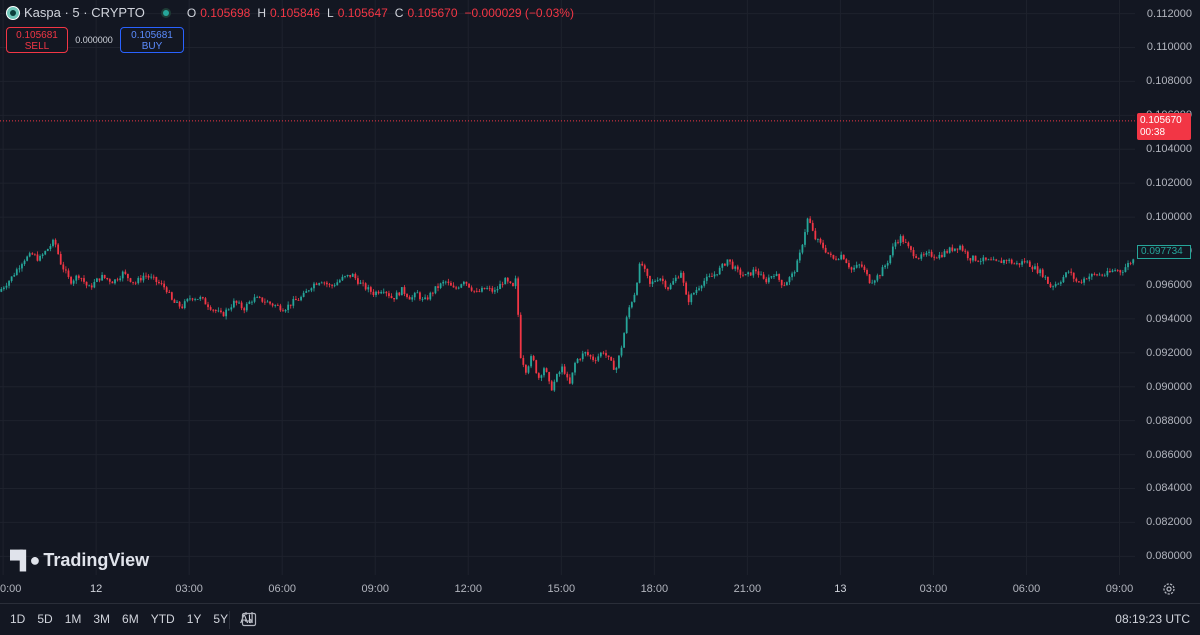  I want to click on market-status-icon, so click(165, 12).